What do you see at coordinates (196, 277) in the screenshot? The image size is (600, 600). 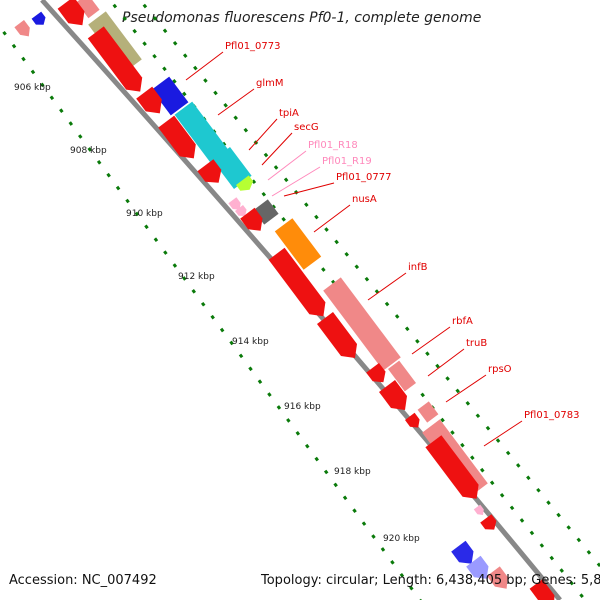 I see `scale-label: 912 kbp` at bounding box center [196, 277].